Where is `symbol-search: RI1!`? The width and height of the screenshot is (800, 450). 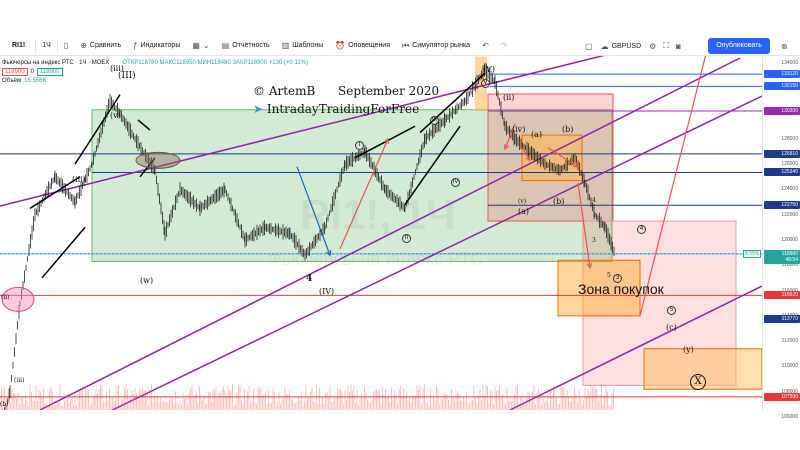 symbol-search: RI1! is located at coordinates (17, 46).